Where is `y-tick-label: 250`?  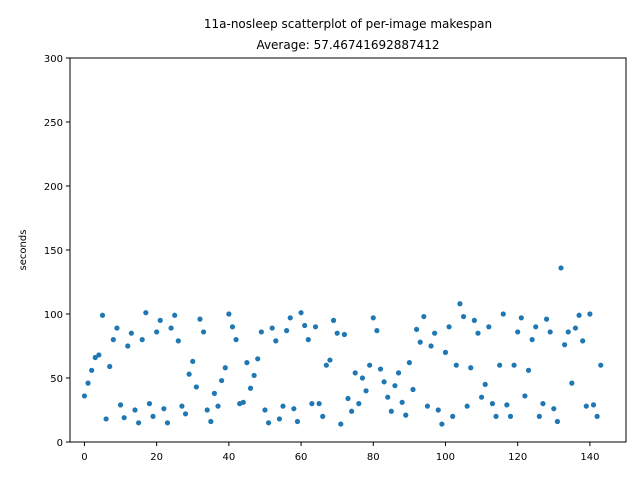
y-tick-label: 250 is located at coordinates (53, 123).